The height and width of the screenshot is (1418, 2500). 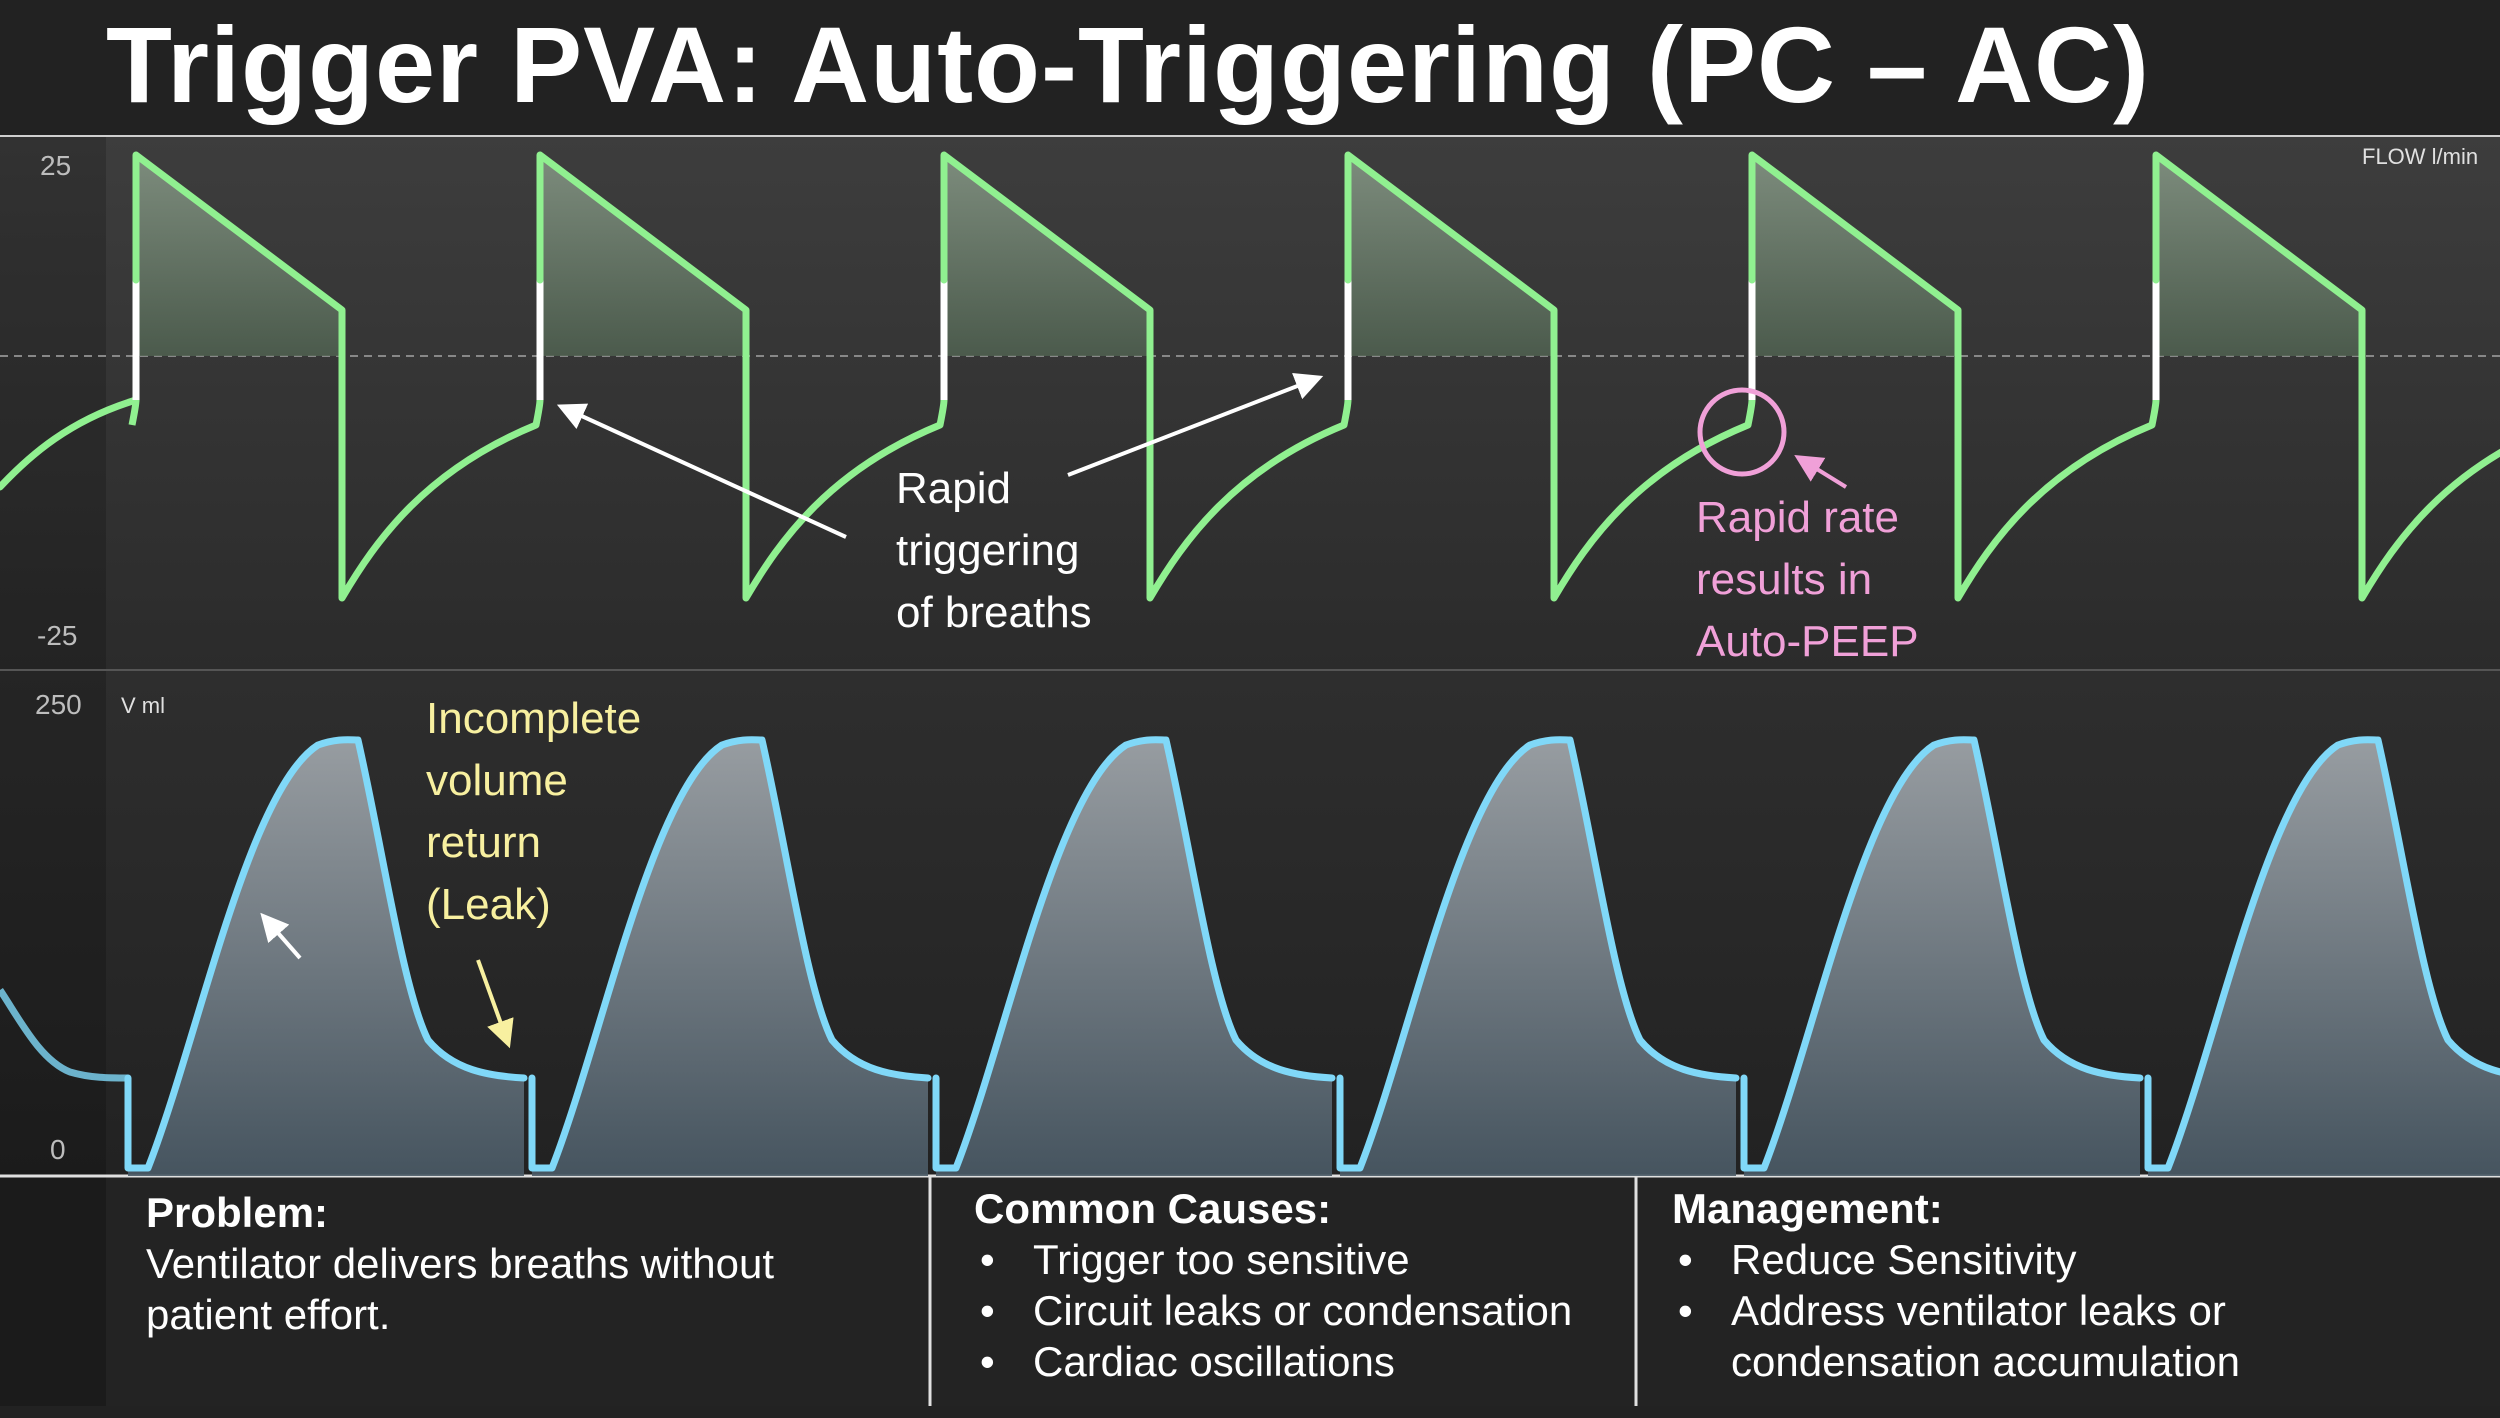 I want to click on flow-y-max-label: 25, so click(x=56, y=165).